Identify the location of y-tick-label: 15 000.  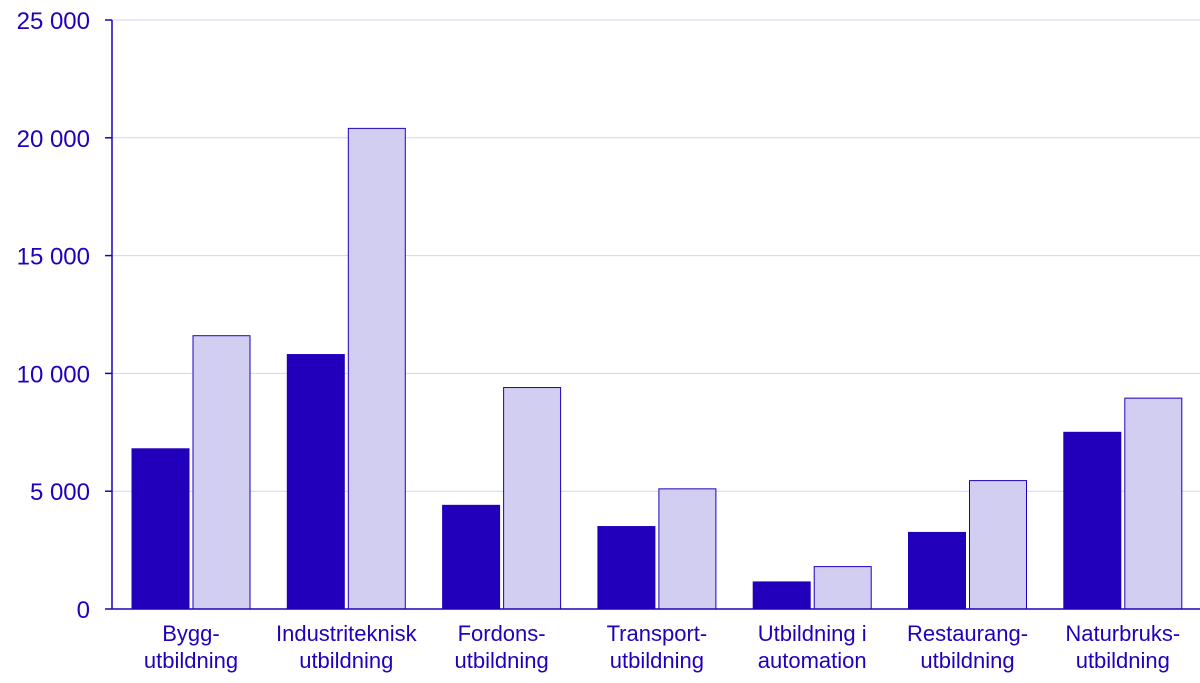
(53, 257).